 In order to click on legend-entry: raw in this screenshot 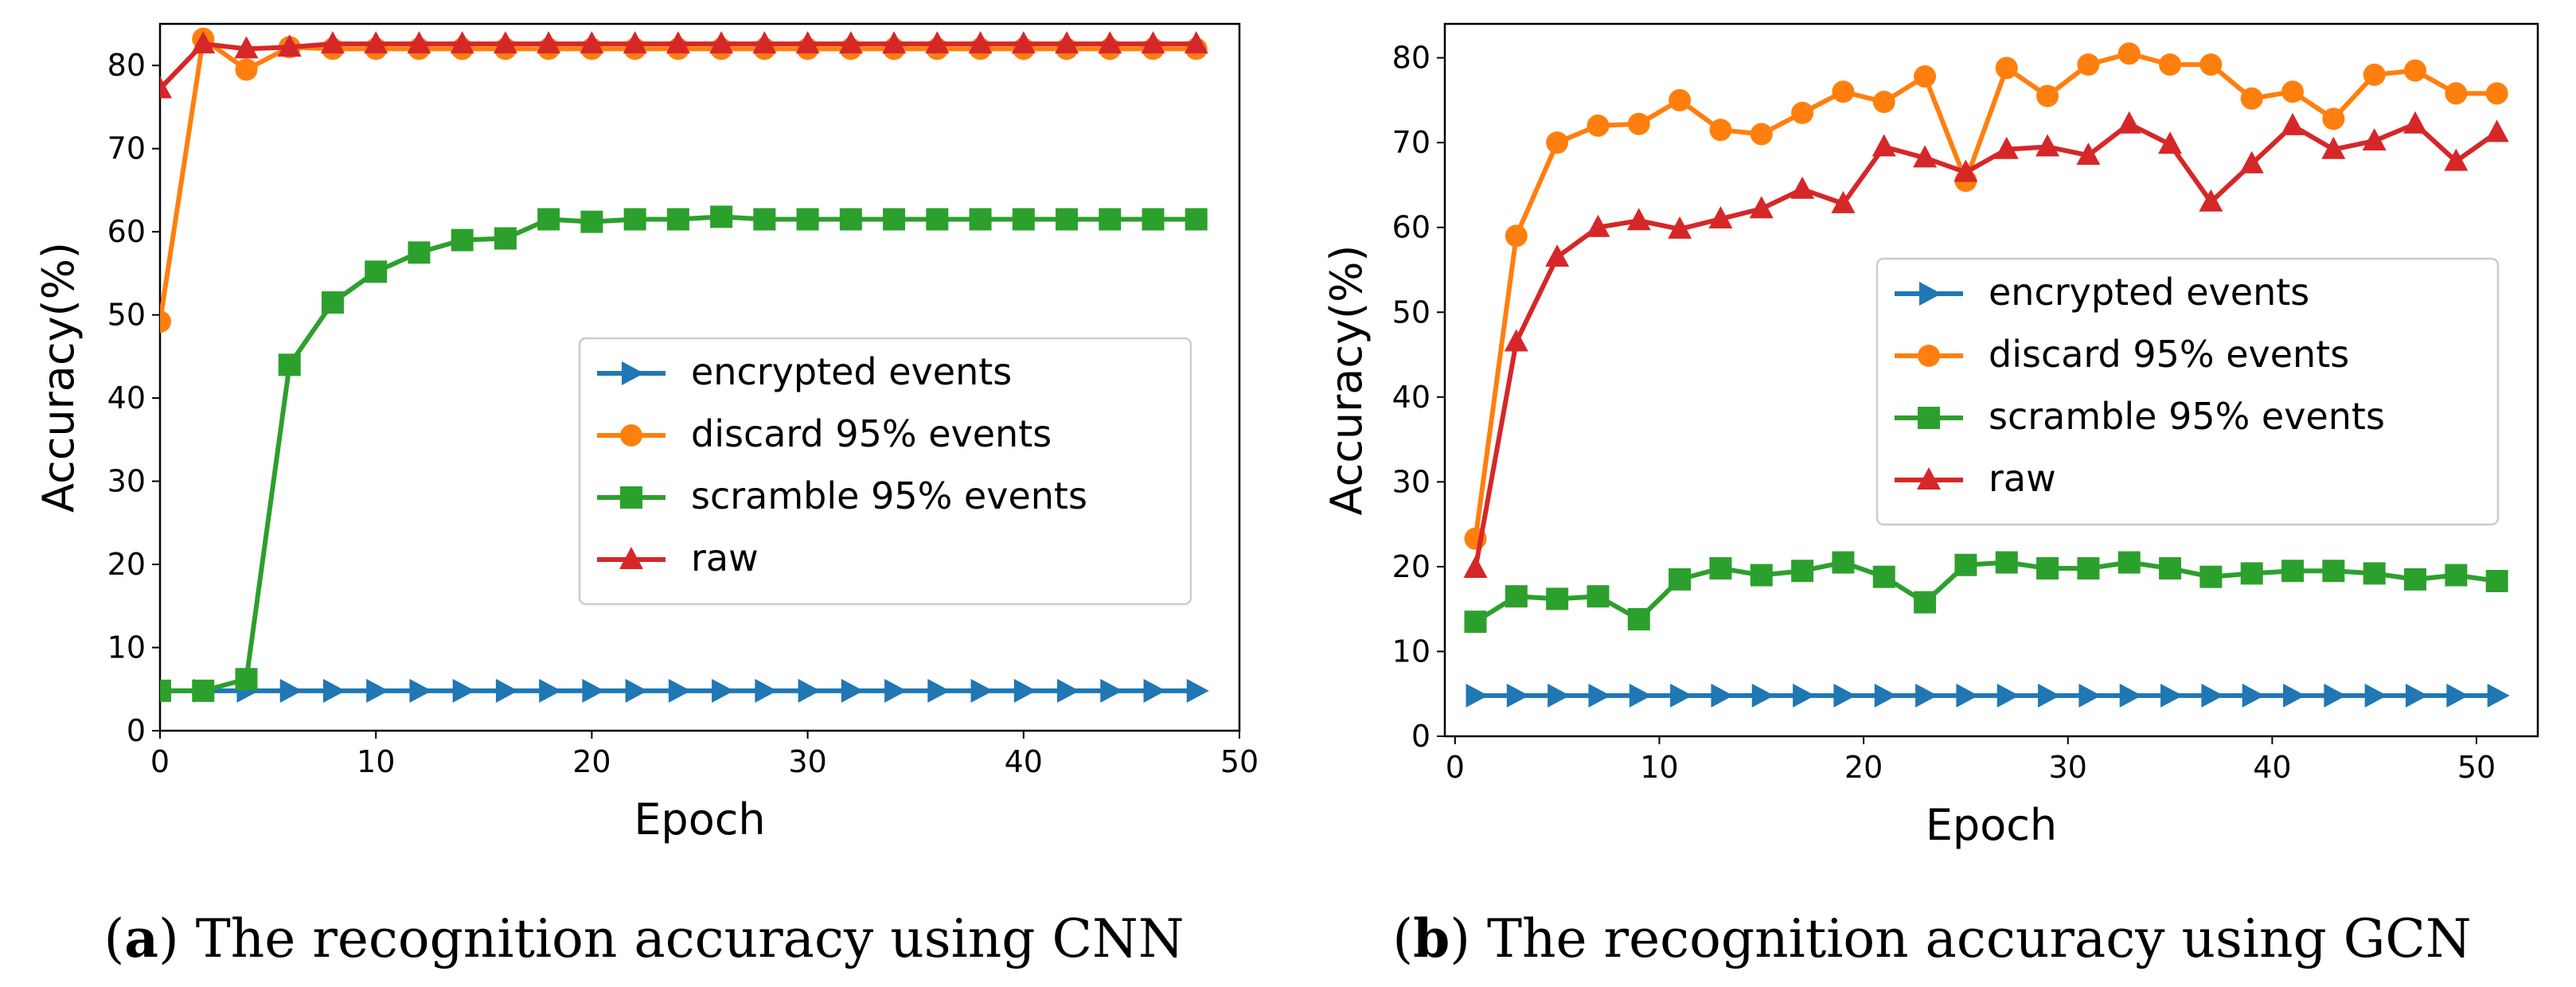, I will do `click(678, 558)`.